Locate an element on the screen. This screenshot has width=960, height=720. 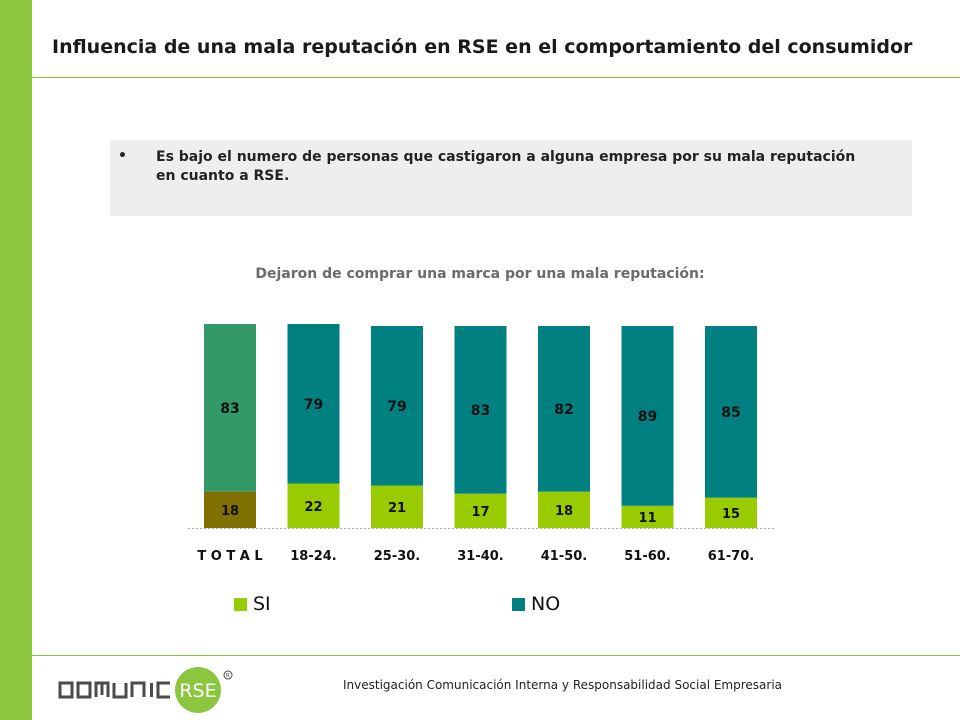
data-label-no-4: 82 is located at coordinates (563, 410).